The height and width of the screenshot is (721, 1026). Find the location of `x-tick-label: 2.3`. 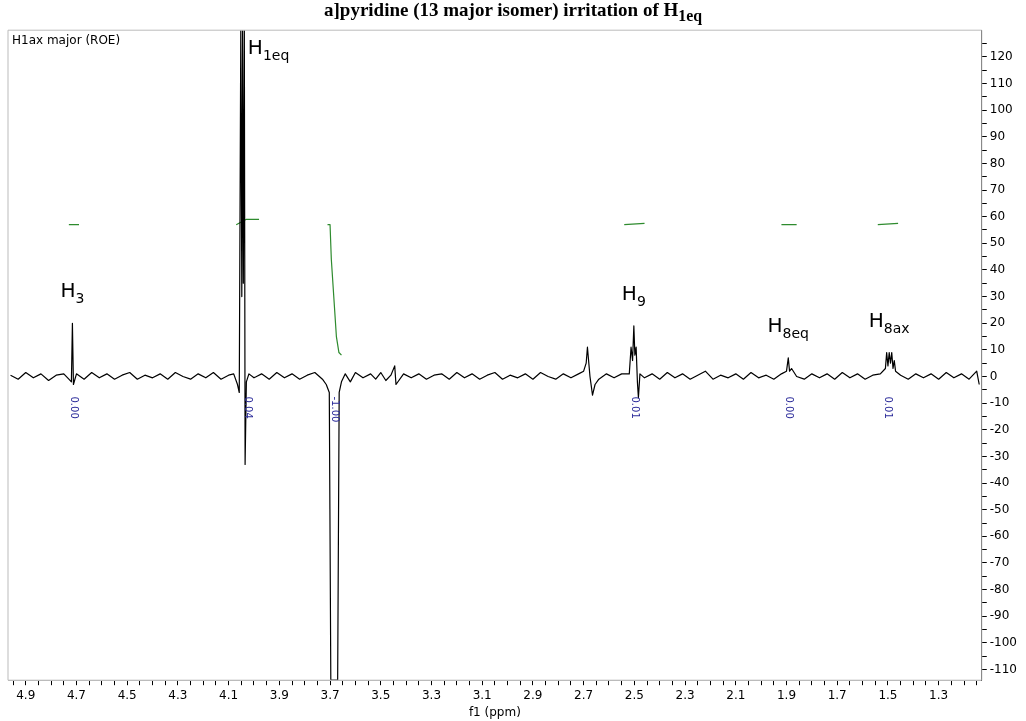

x-tick-label: 2.3 is located at coordinates (685, 694).